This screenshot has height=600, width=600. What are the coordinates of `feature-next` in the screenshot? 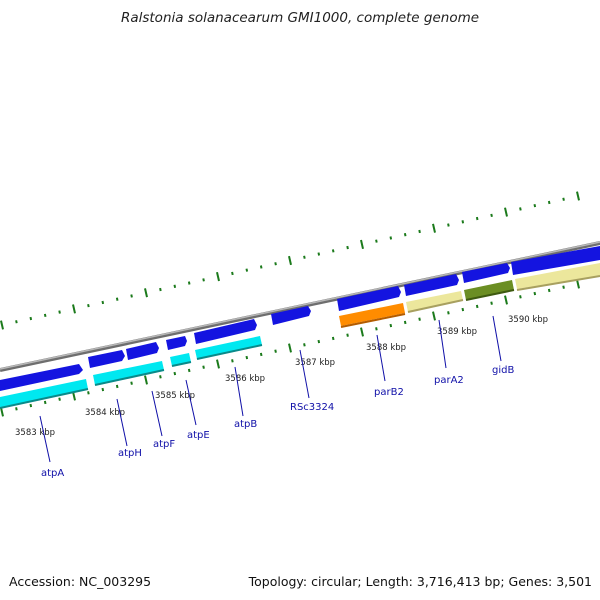 It's located at (557, 276).